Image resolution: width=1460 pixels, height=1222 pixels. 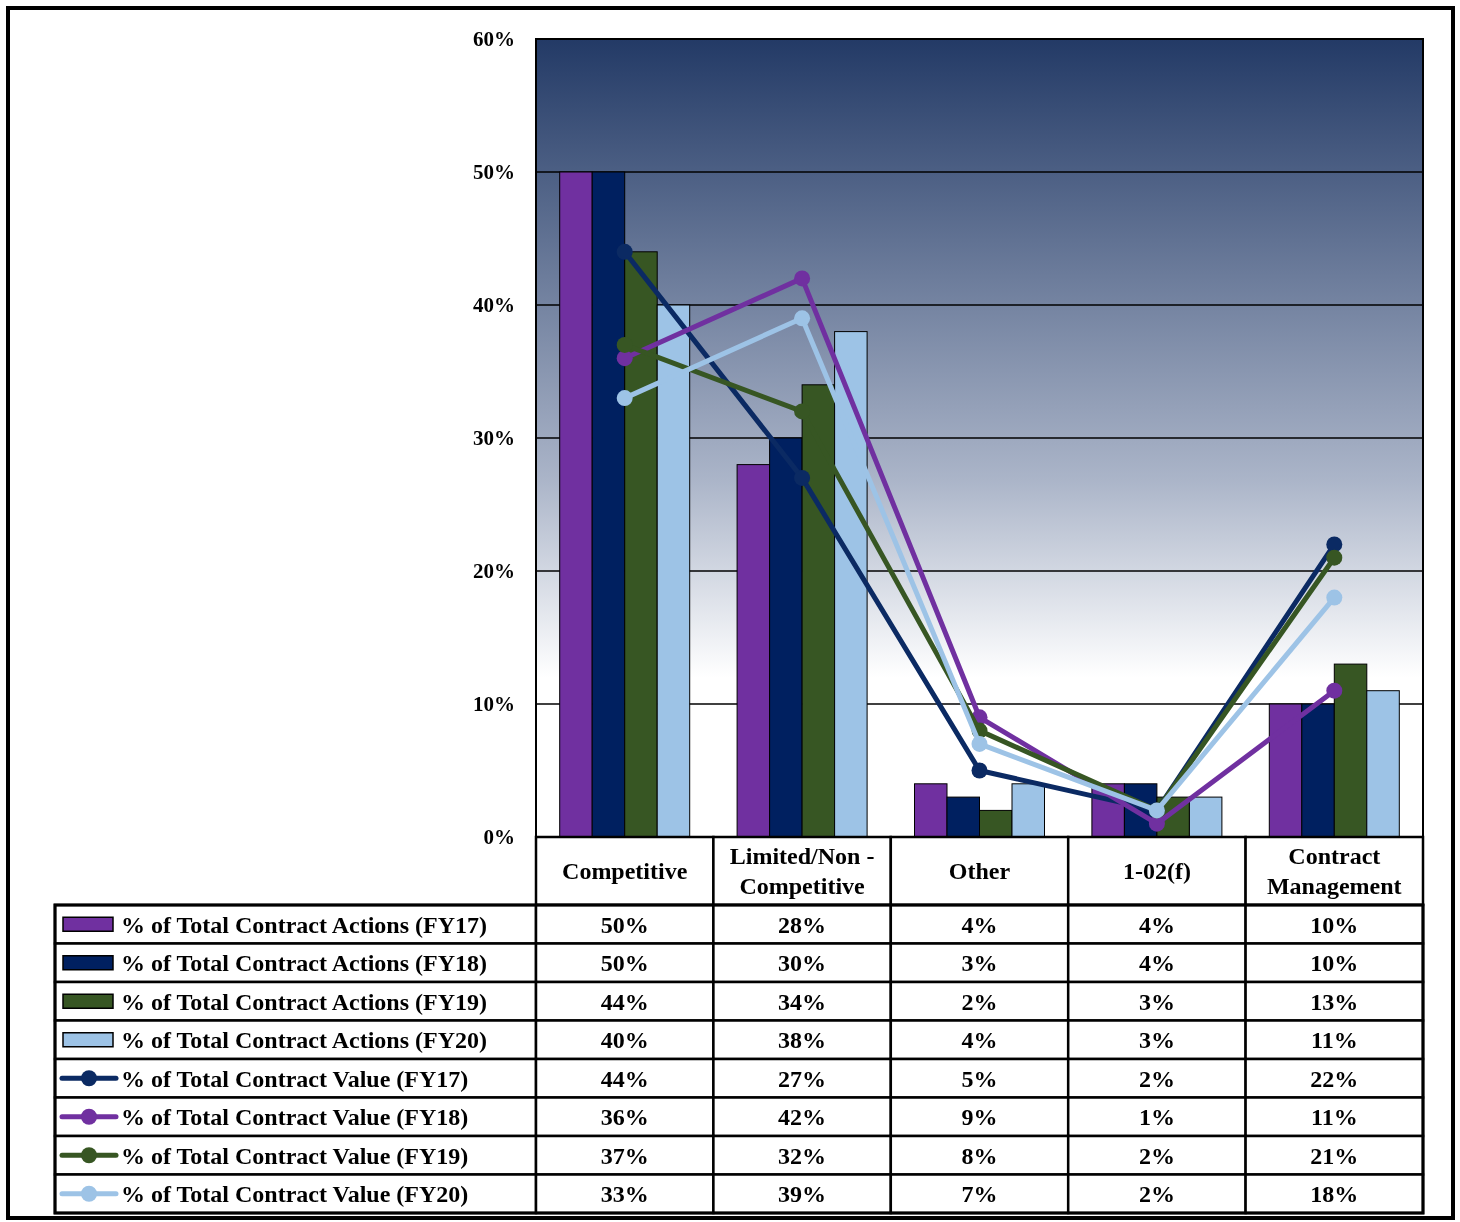 What do you see at coordinates (624, 1155) in the screenshot?
I see `data-label: 37%` at bounding box center [624, 1155].